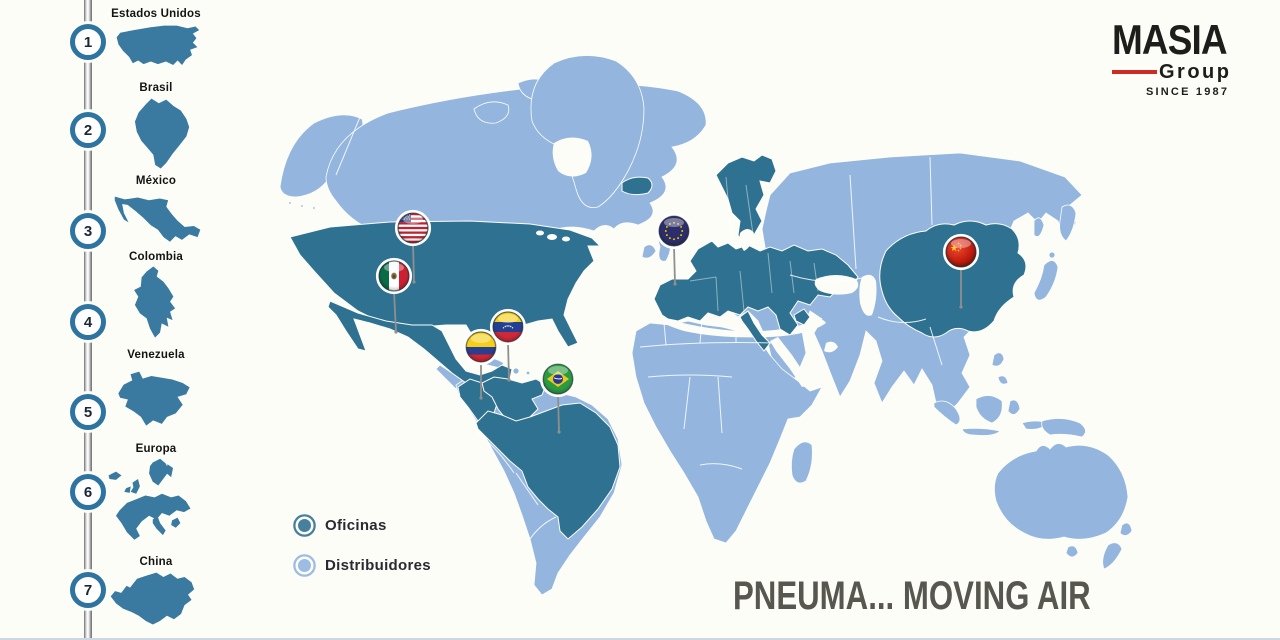  What do you see at coordinates (1000, 368) in the screenshot?
I see `philippines` at bounding box center [1000, 368].